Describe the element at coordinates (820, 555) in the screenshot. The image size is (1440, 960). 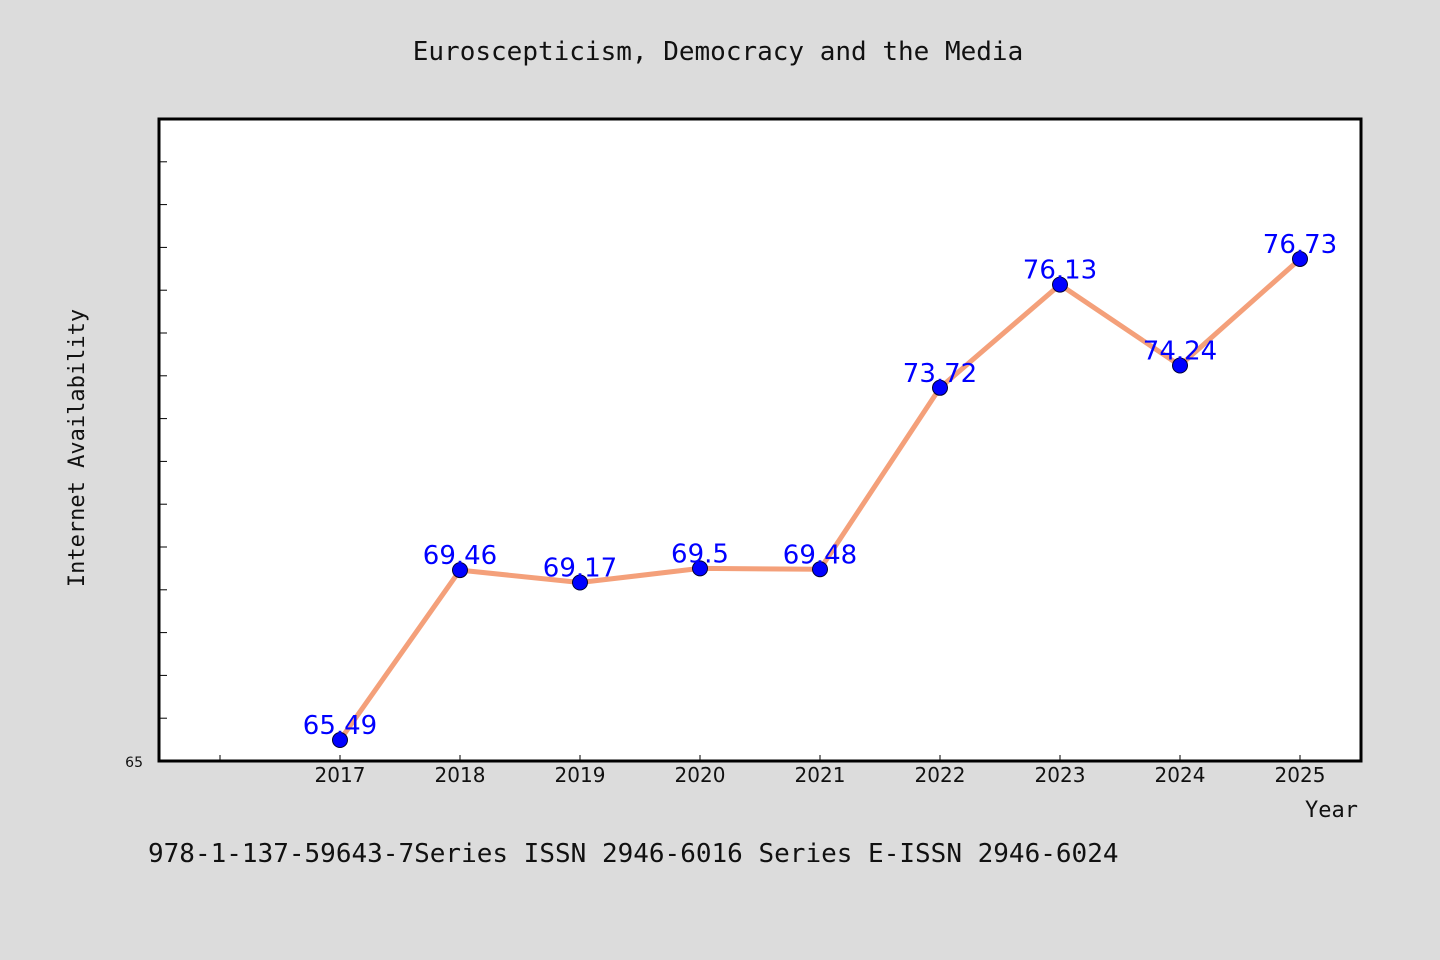
I see `data-label: 69.48` at that location.